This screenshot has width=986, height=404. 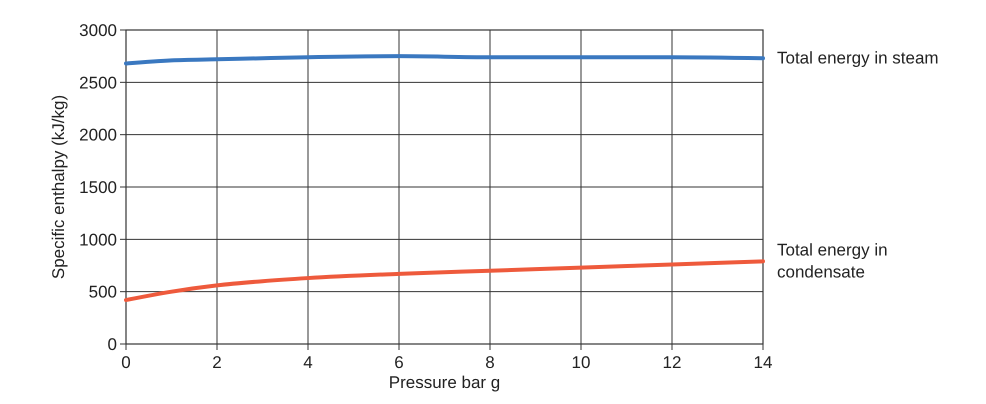 What do you see at coordinates (217, 362) in the screenshot?
I see `x-tick-label: 2` at bounding box center [217, 362].